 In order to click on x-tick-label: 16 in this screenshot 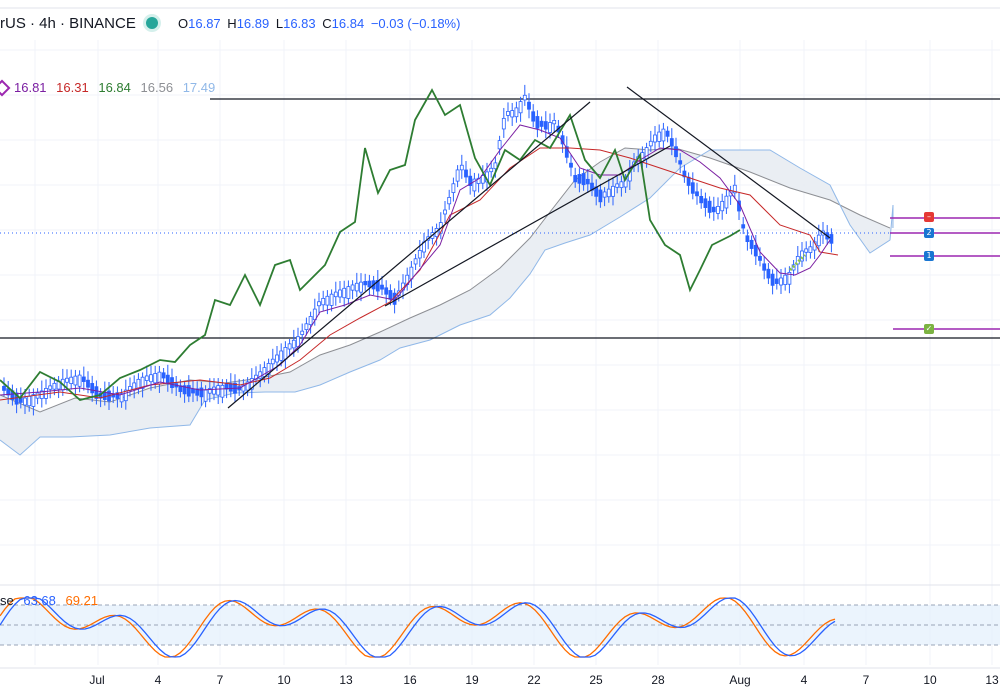, I will do `click(410, 680)`.